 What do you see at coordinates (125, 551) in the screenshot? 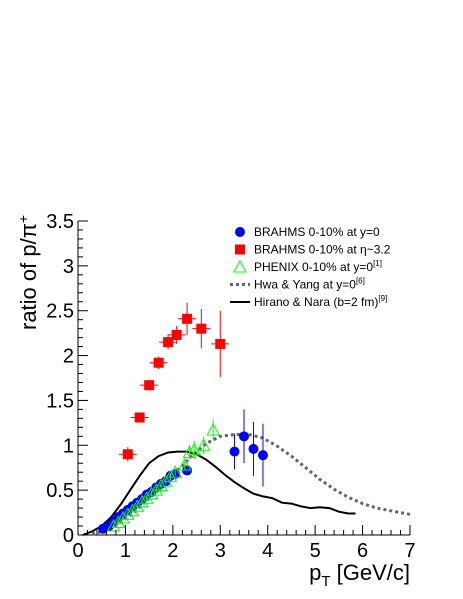
I see `x-tick-label: 1` at bounding box center [125, 551].